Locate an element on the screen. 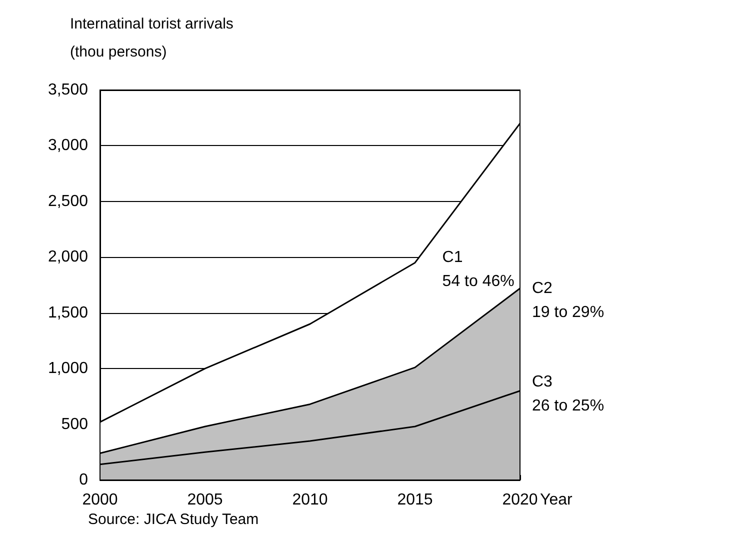 Image resolution: width=731 pixels, height=548 pixels. annotation: 54 to 46% is located at coordinates (478, 281).